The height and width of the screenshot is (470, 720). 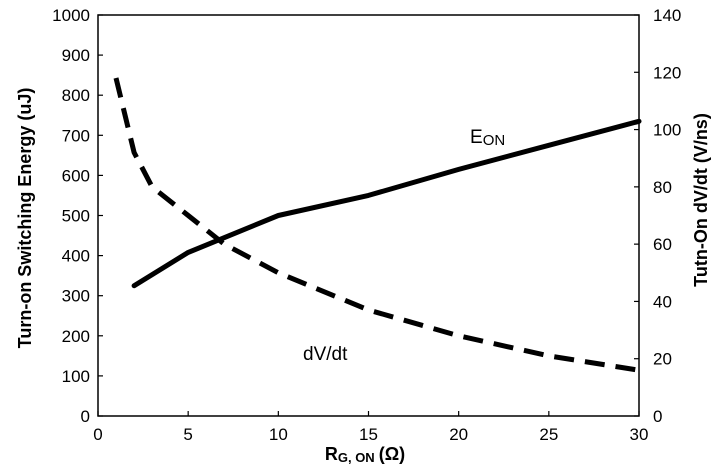 What do you see at coordinates (667, 15) in the screenshot?
I see `right-y-tick-label: 140` at bounding box center [667, 15].